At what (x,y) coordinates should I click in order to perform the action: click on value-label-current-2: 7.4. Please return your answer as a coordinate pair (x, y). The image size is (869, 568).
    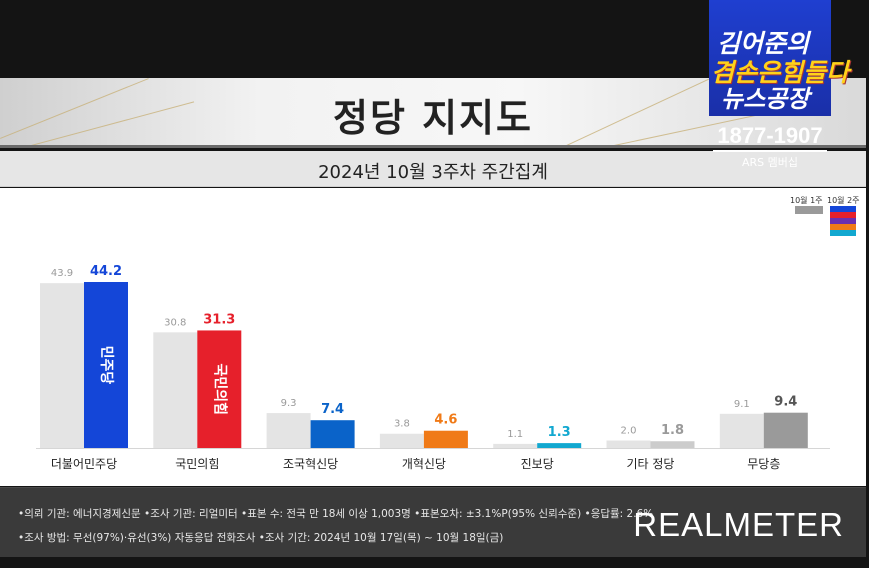
    Looking at the image, I should click on (332, 409).